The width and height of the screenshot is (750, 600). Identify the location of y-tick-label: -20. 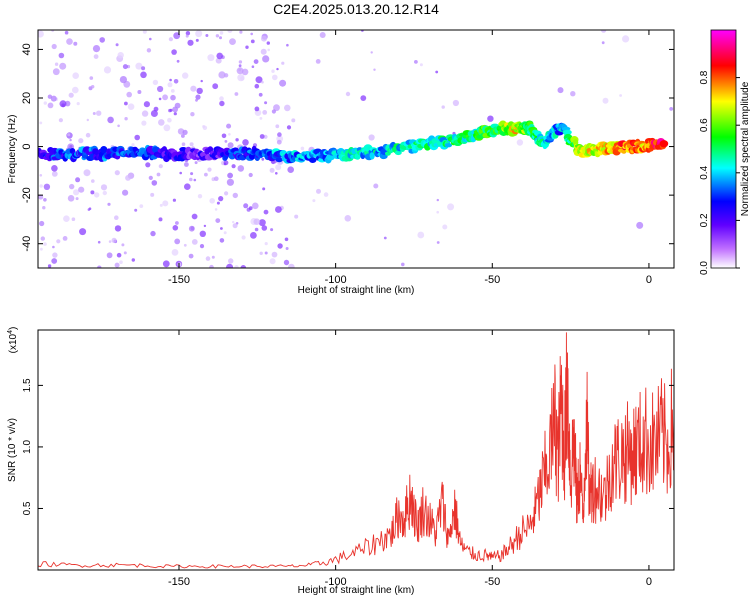
(27, 195).